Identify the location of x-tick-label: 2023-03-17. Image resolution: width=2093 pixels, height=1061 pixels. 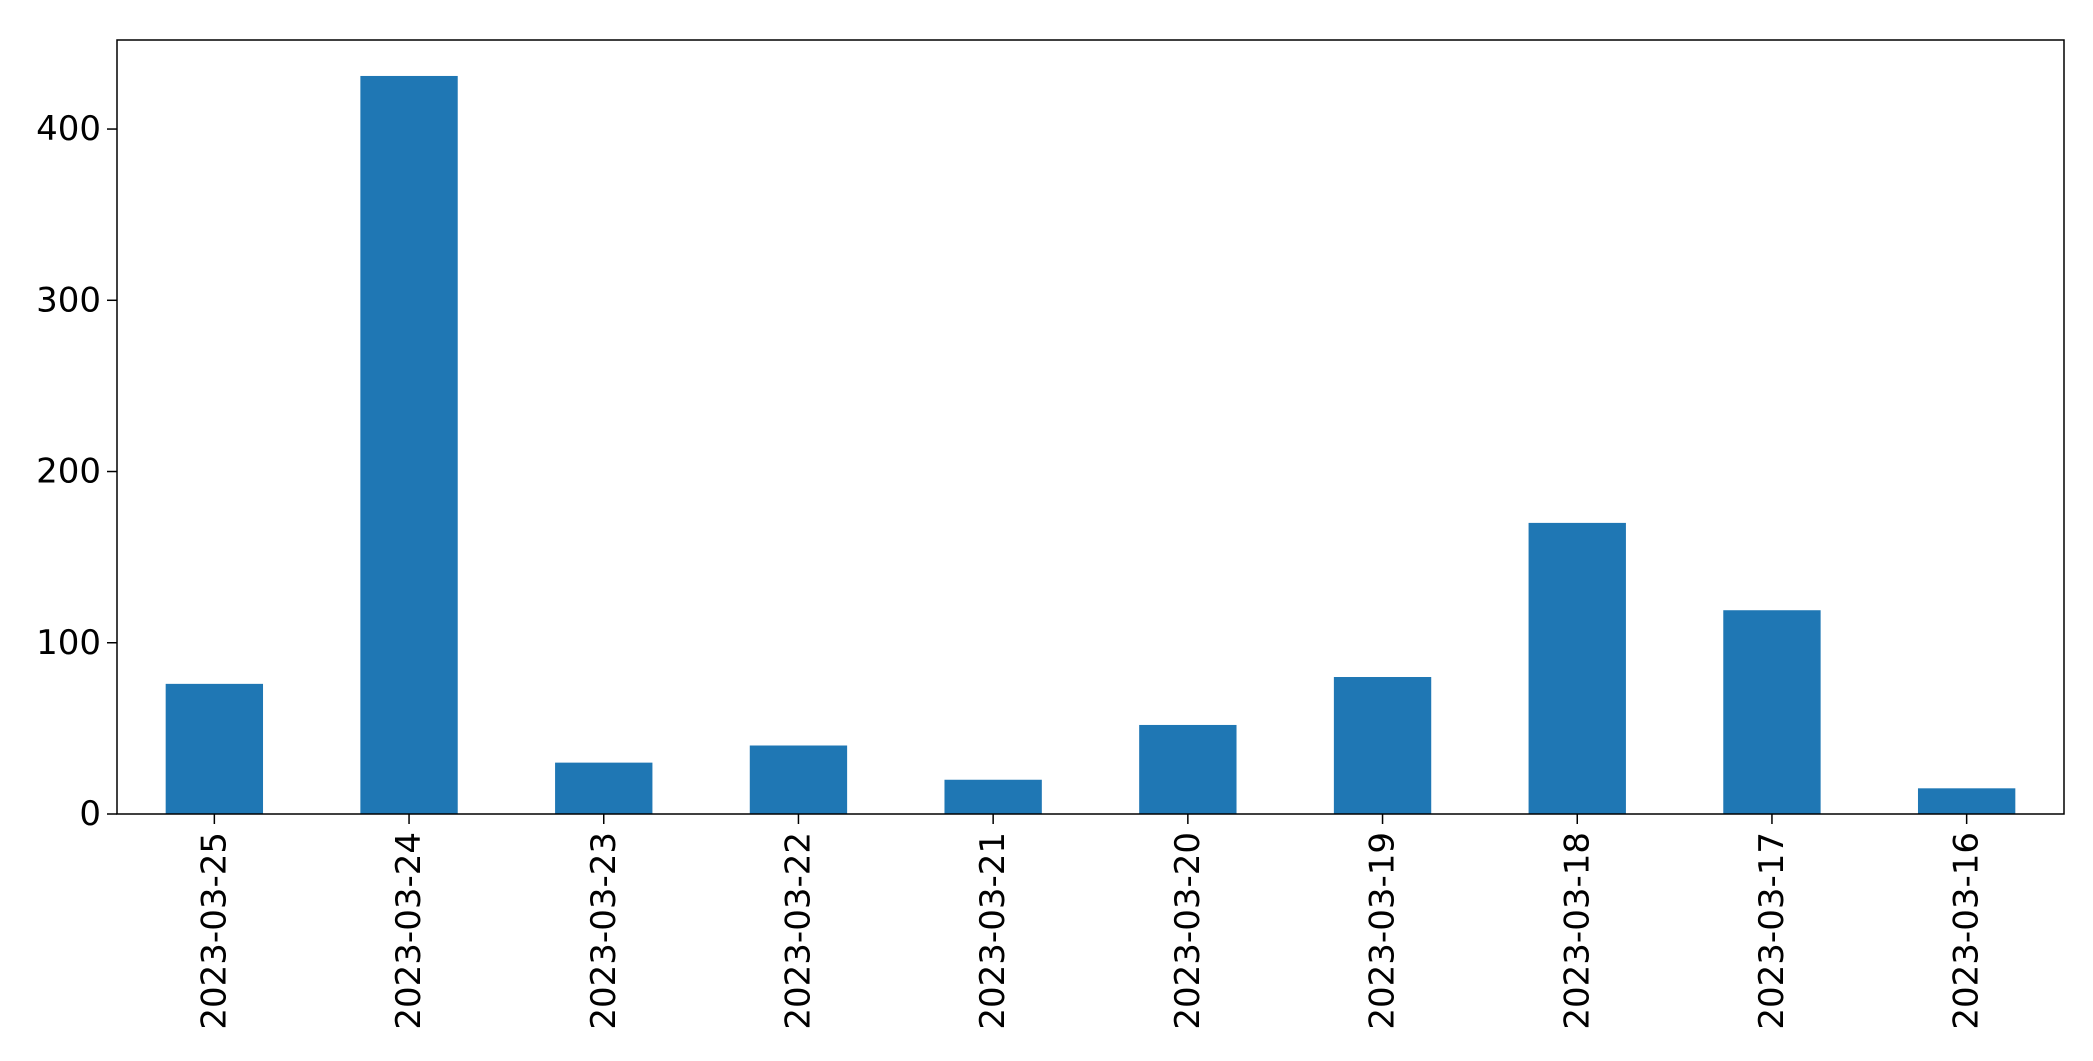
(1772, 931).